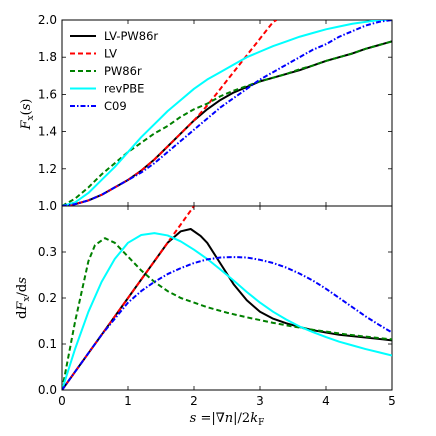  What do you see at coordinates (124, 89) in the screenshot?
I see `legend-label: revPBE` at bounding box center [124, 89].